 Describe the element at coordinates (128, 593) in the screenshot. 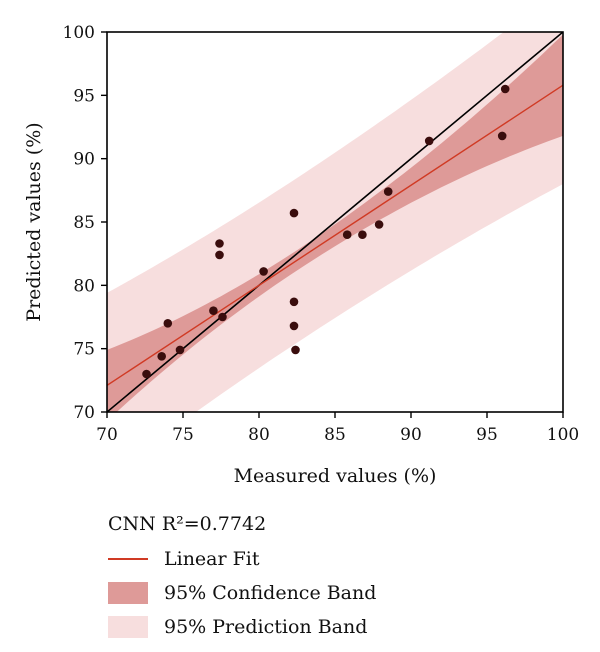

I see `legend-swatch-confidence` at that location.